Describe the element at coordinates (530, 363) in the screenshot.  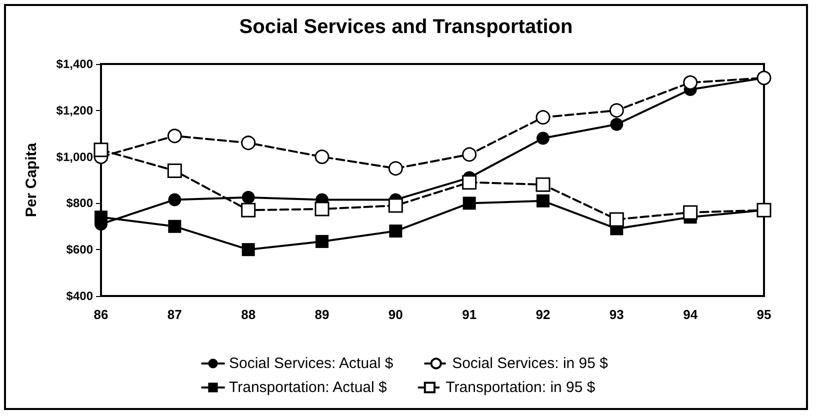
I see `legend-label: Social Services: in 95 $` at that location.